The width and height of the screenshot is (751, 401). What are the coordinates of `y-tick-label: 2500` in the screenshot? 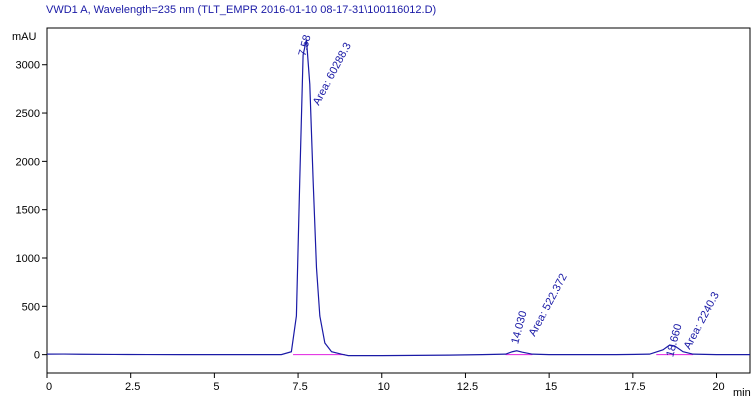 It's located at (28, 114).